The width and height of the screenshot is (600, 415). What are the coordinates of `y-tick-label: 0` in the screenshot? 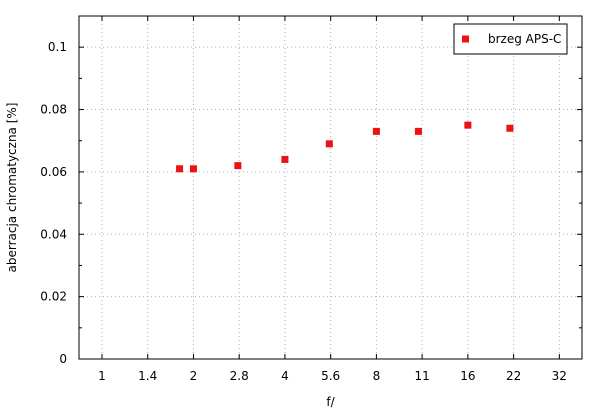 It's located at (63, 359).